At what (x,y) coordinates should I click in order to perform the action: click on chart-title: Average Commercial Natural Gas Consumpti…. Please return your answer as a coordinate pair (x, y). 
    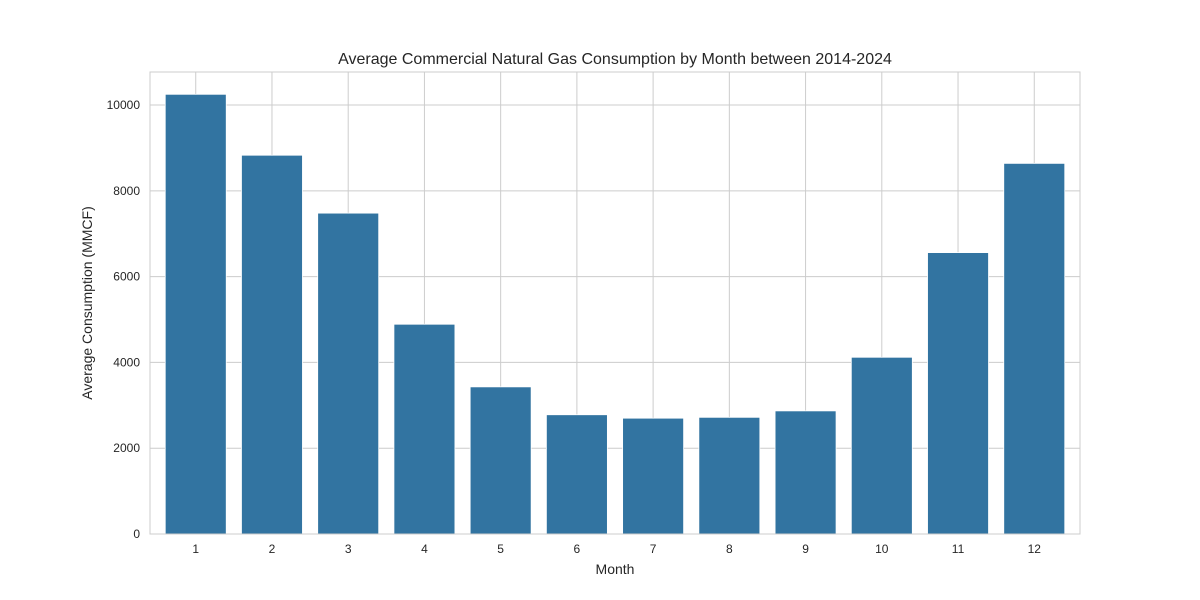
    Looking at the image, I should click on (615, 59).